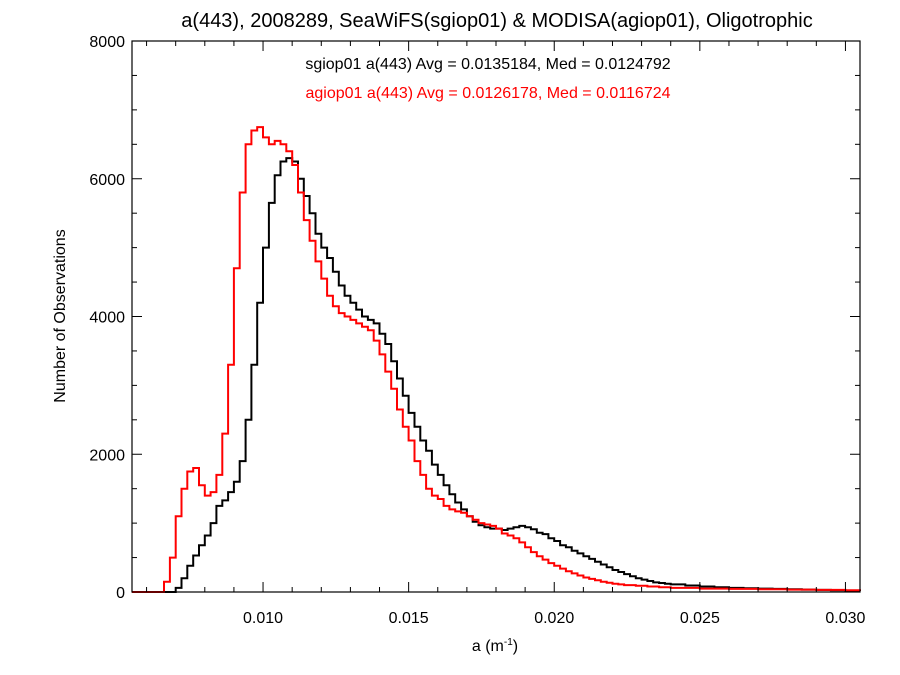  Describe the element at coordinates (107, 180) in the screenshot. I see `y-tick-label: 6000` at that location.